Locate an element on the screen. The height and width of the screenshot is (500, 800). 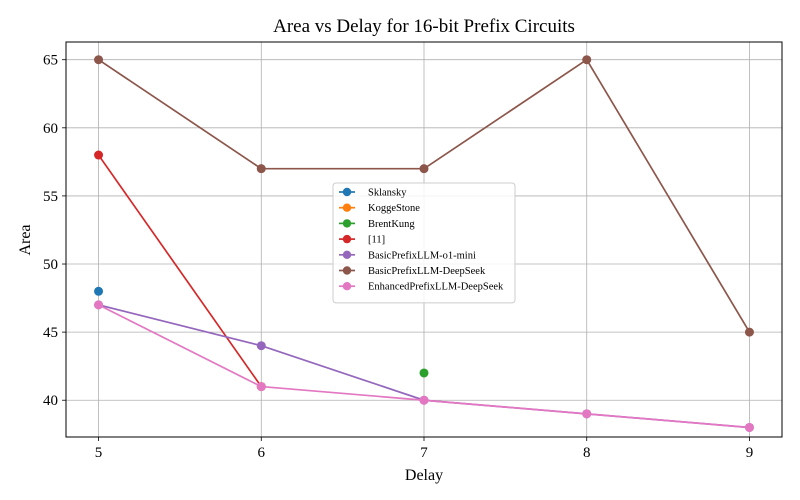
legend-label: [11] is located at coordinates (376, 240).